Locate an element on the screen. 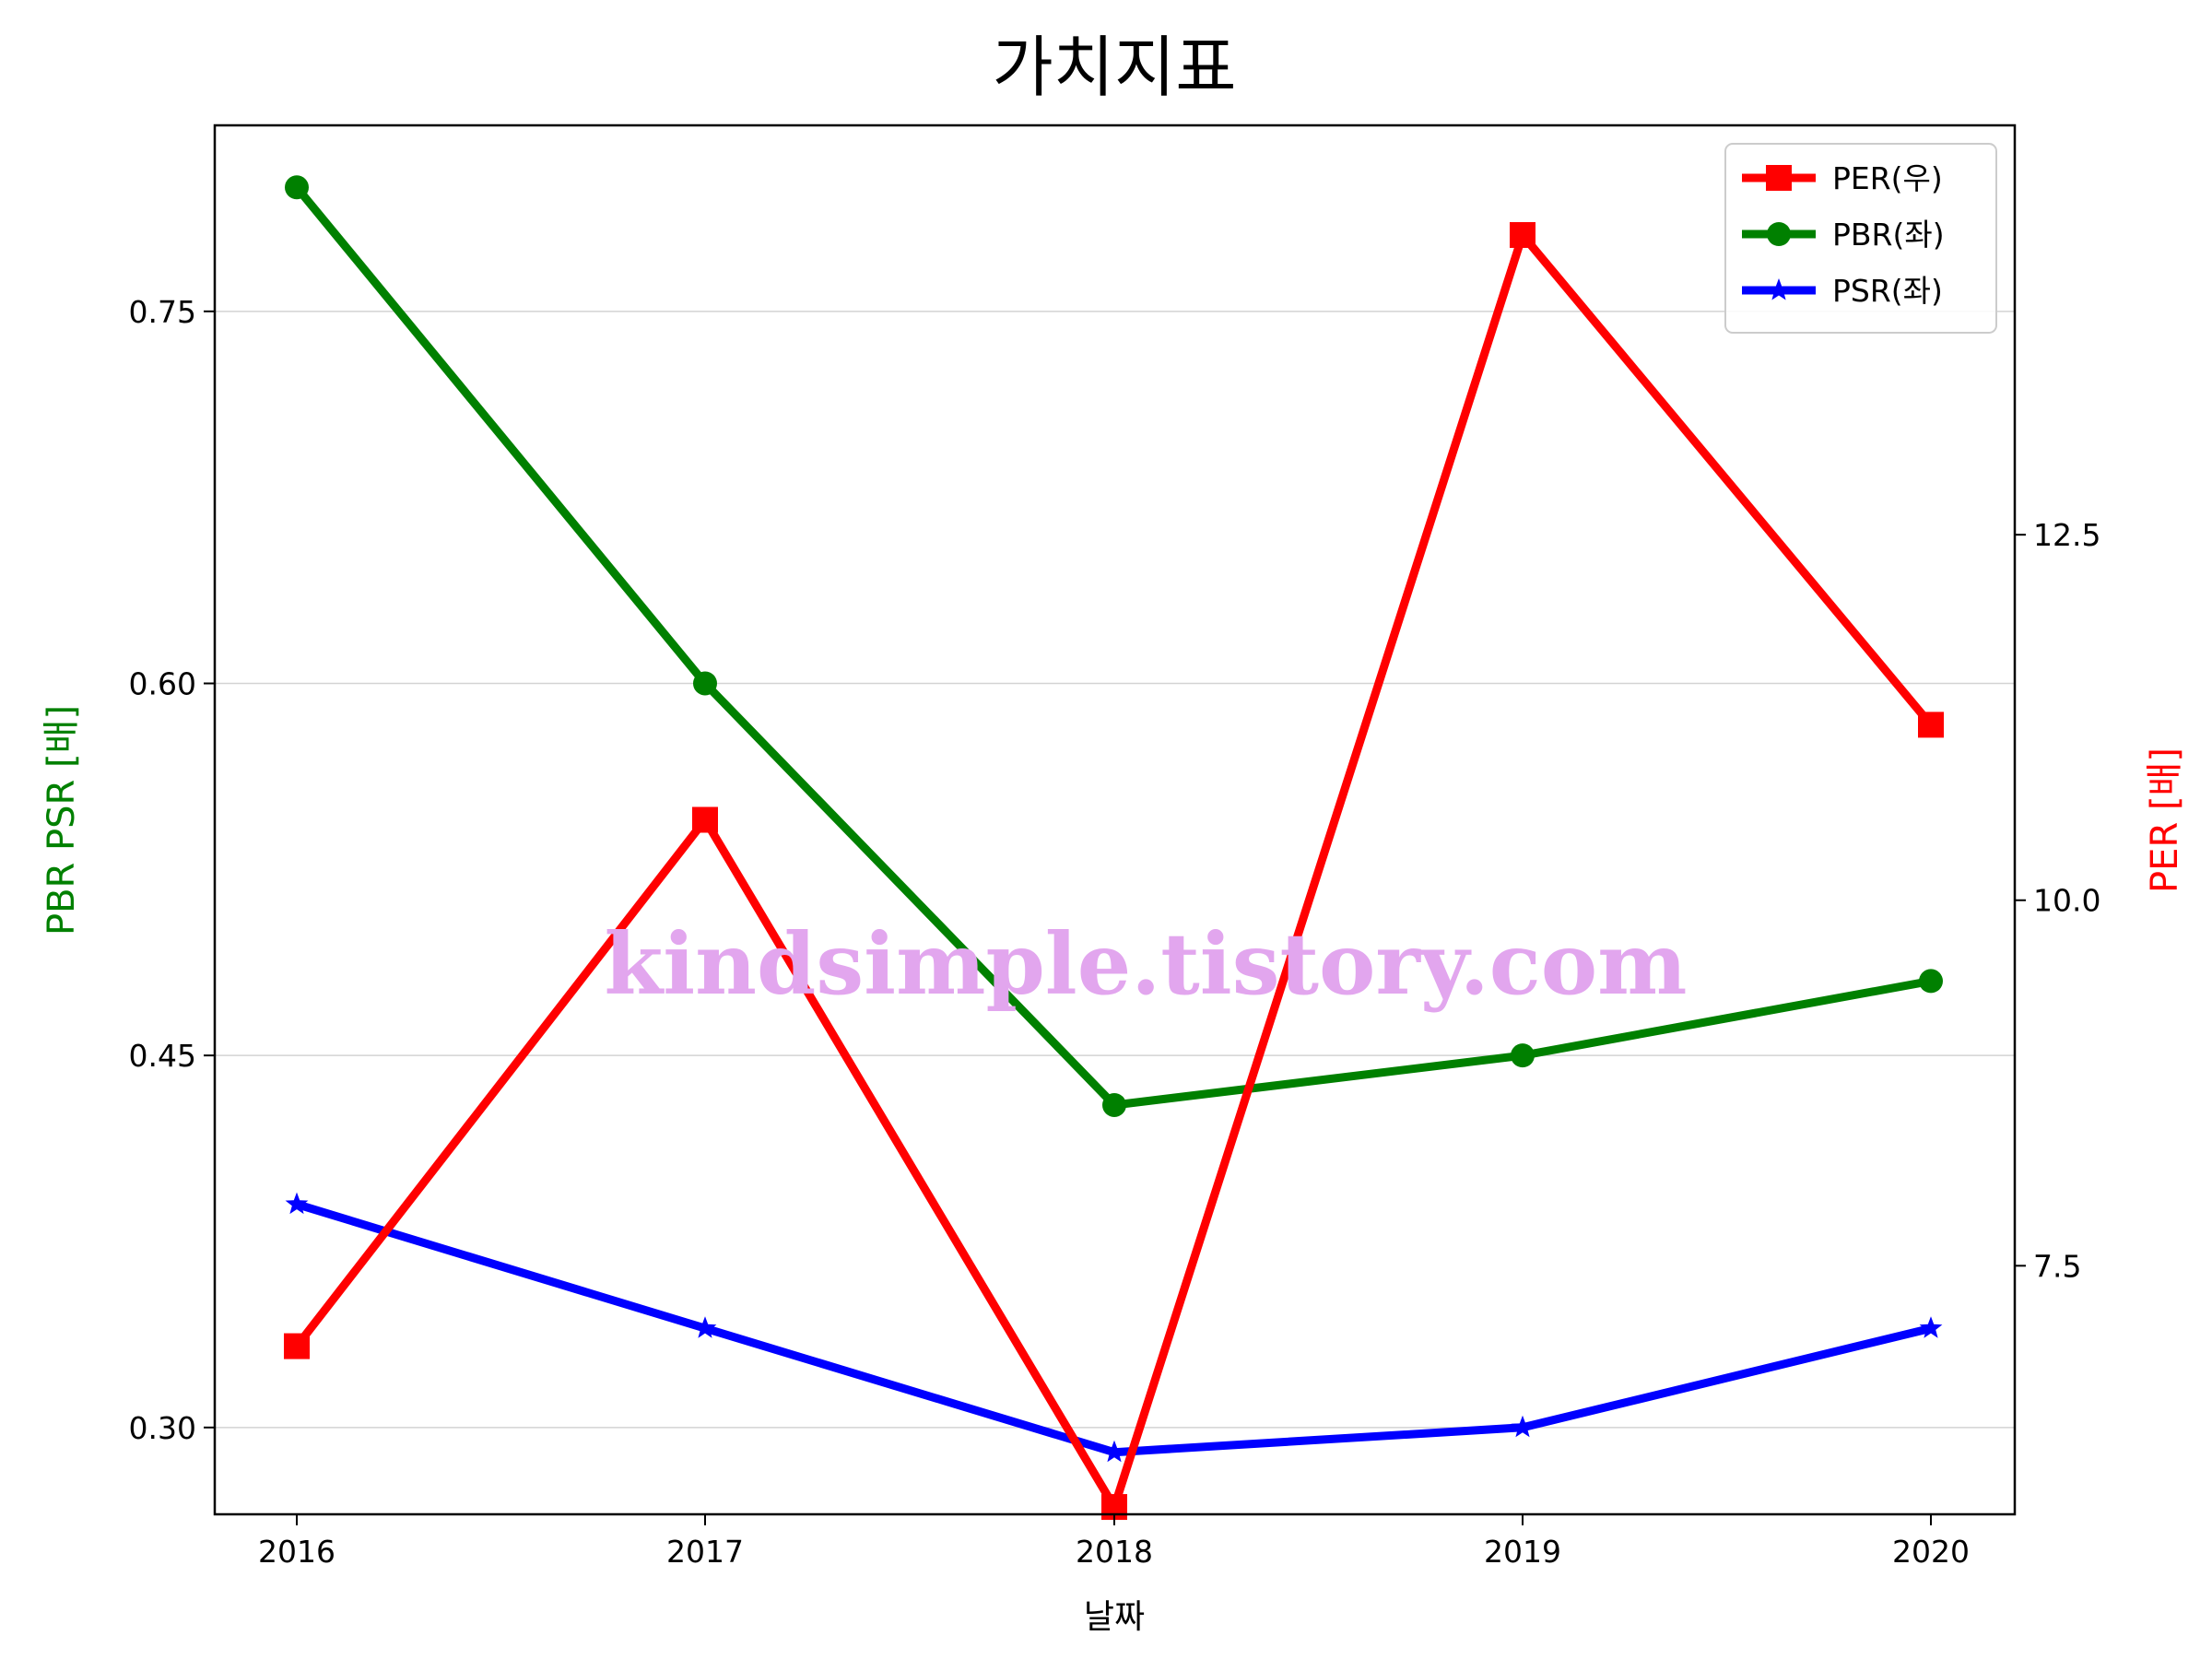  x-axis-label: 날짜 is located at coordinates (1114, 1617).